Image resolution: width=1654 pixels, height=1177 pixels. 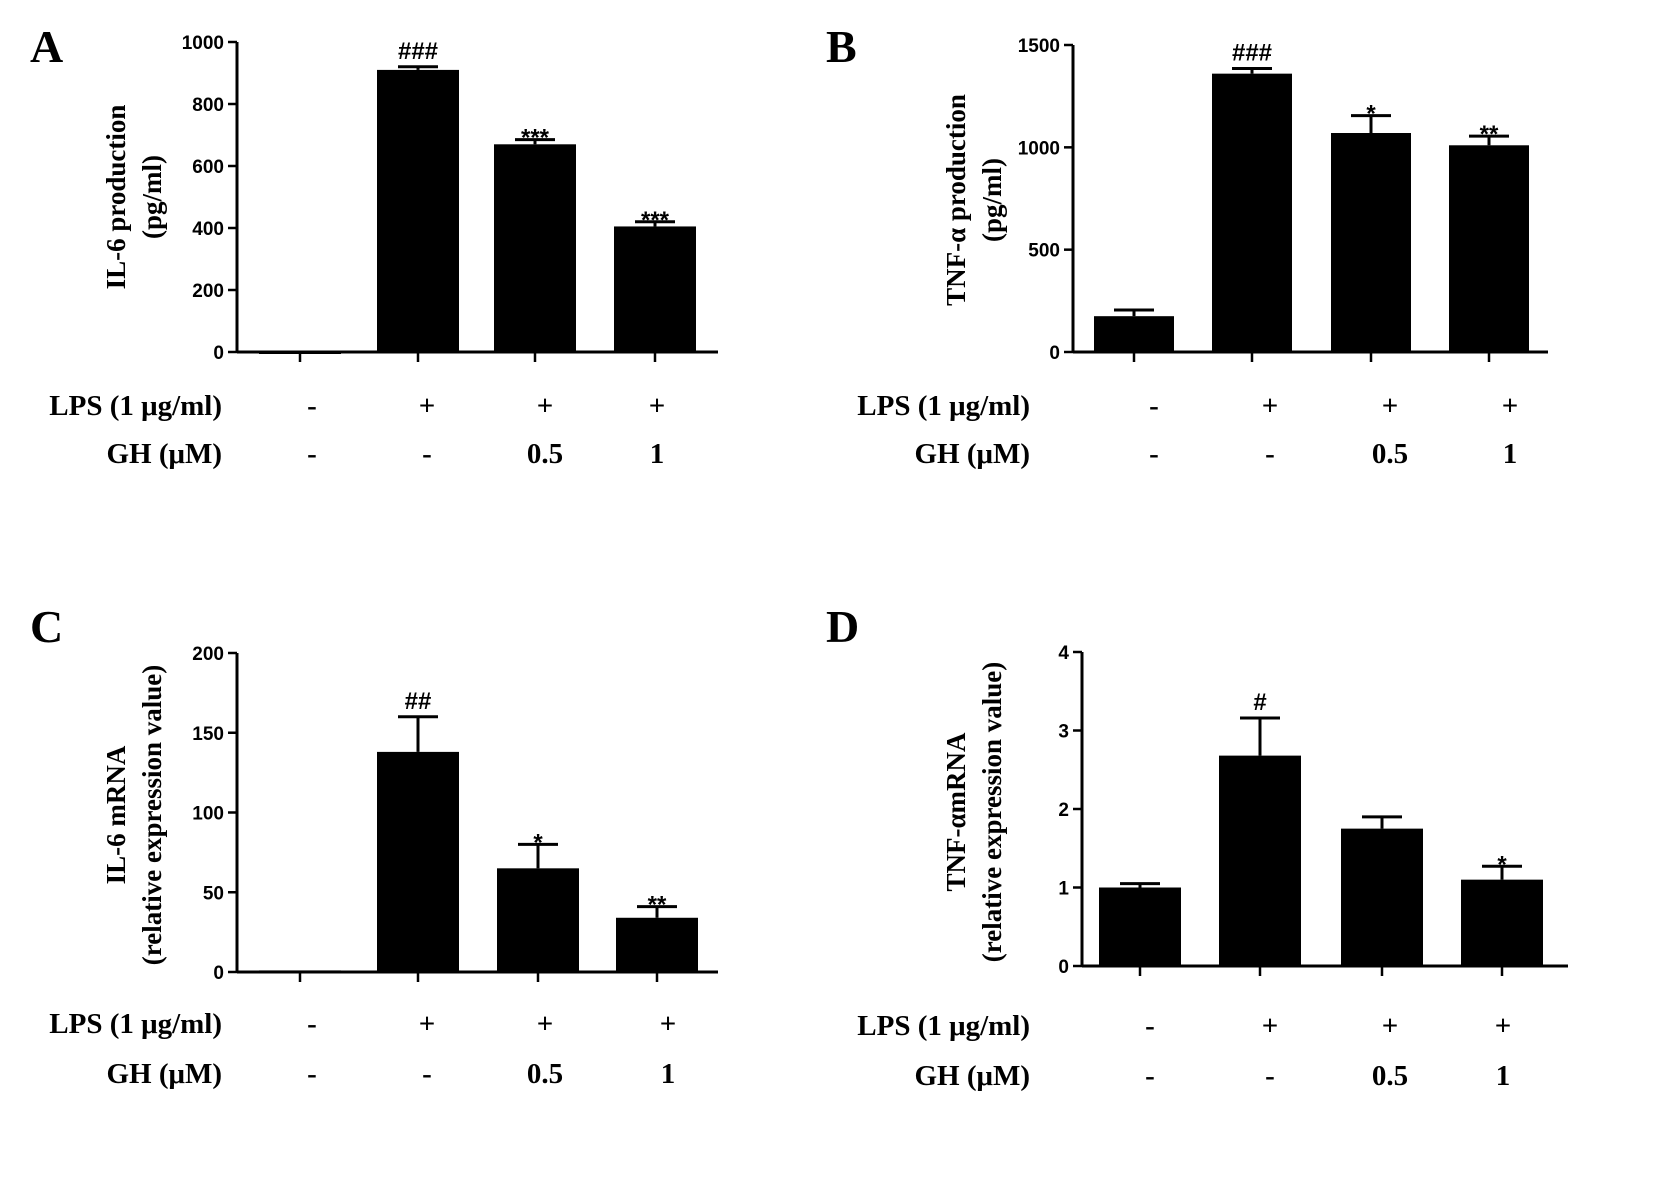 I want to click on y-tick-label: 1, so click(x=1063, y=889).